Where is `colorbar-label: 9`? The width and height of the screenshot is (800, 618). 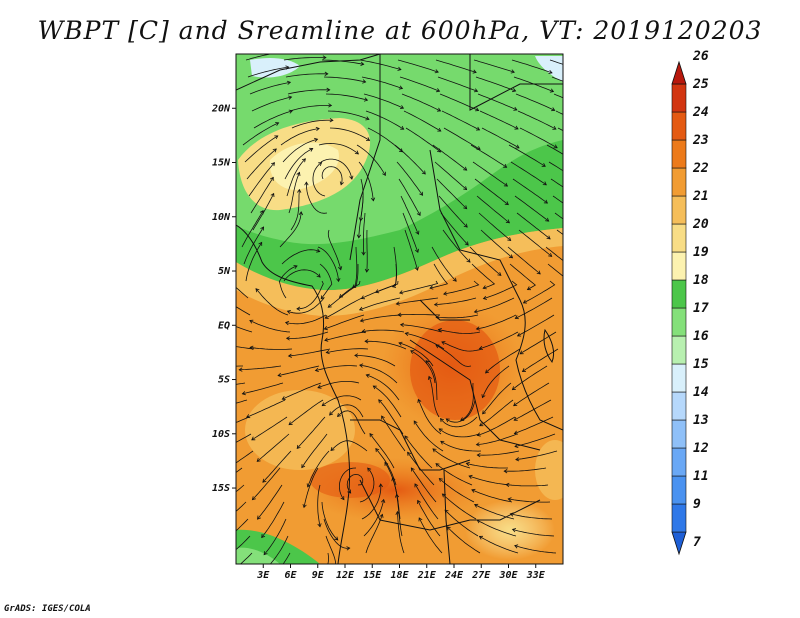 colorbar-label: 9 is located at coordinates (697, 504).